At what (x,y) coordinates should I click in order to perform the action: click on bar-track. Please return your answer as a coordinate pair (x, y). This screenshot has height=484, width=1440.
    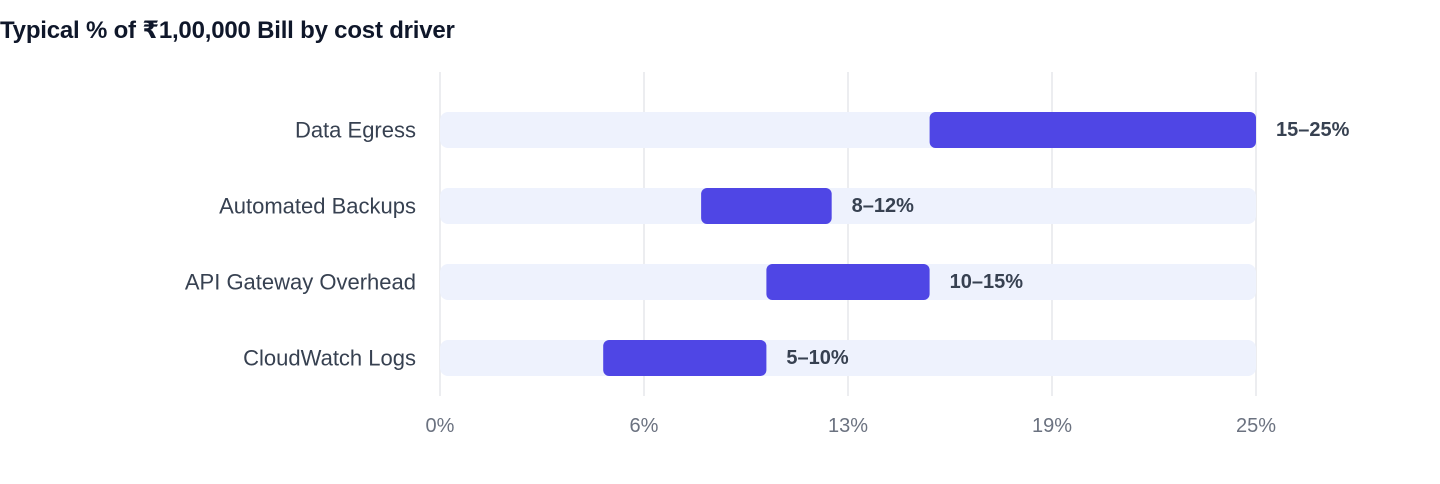
    Looking at the image, I should click on (848, 206).